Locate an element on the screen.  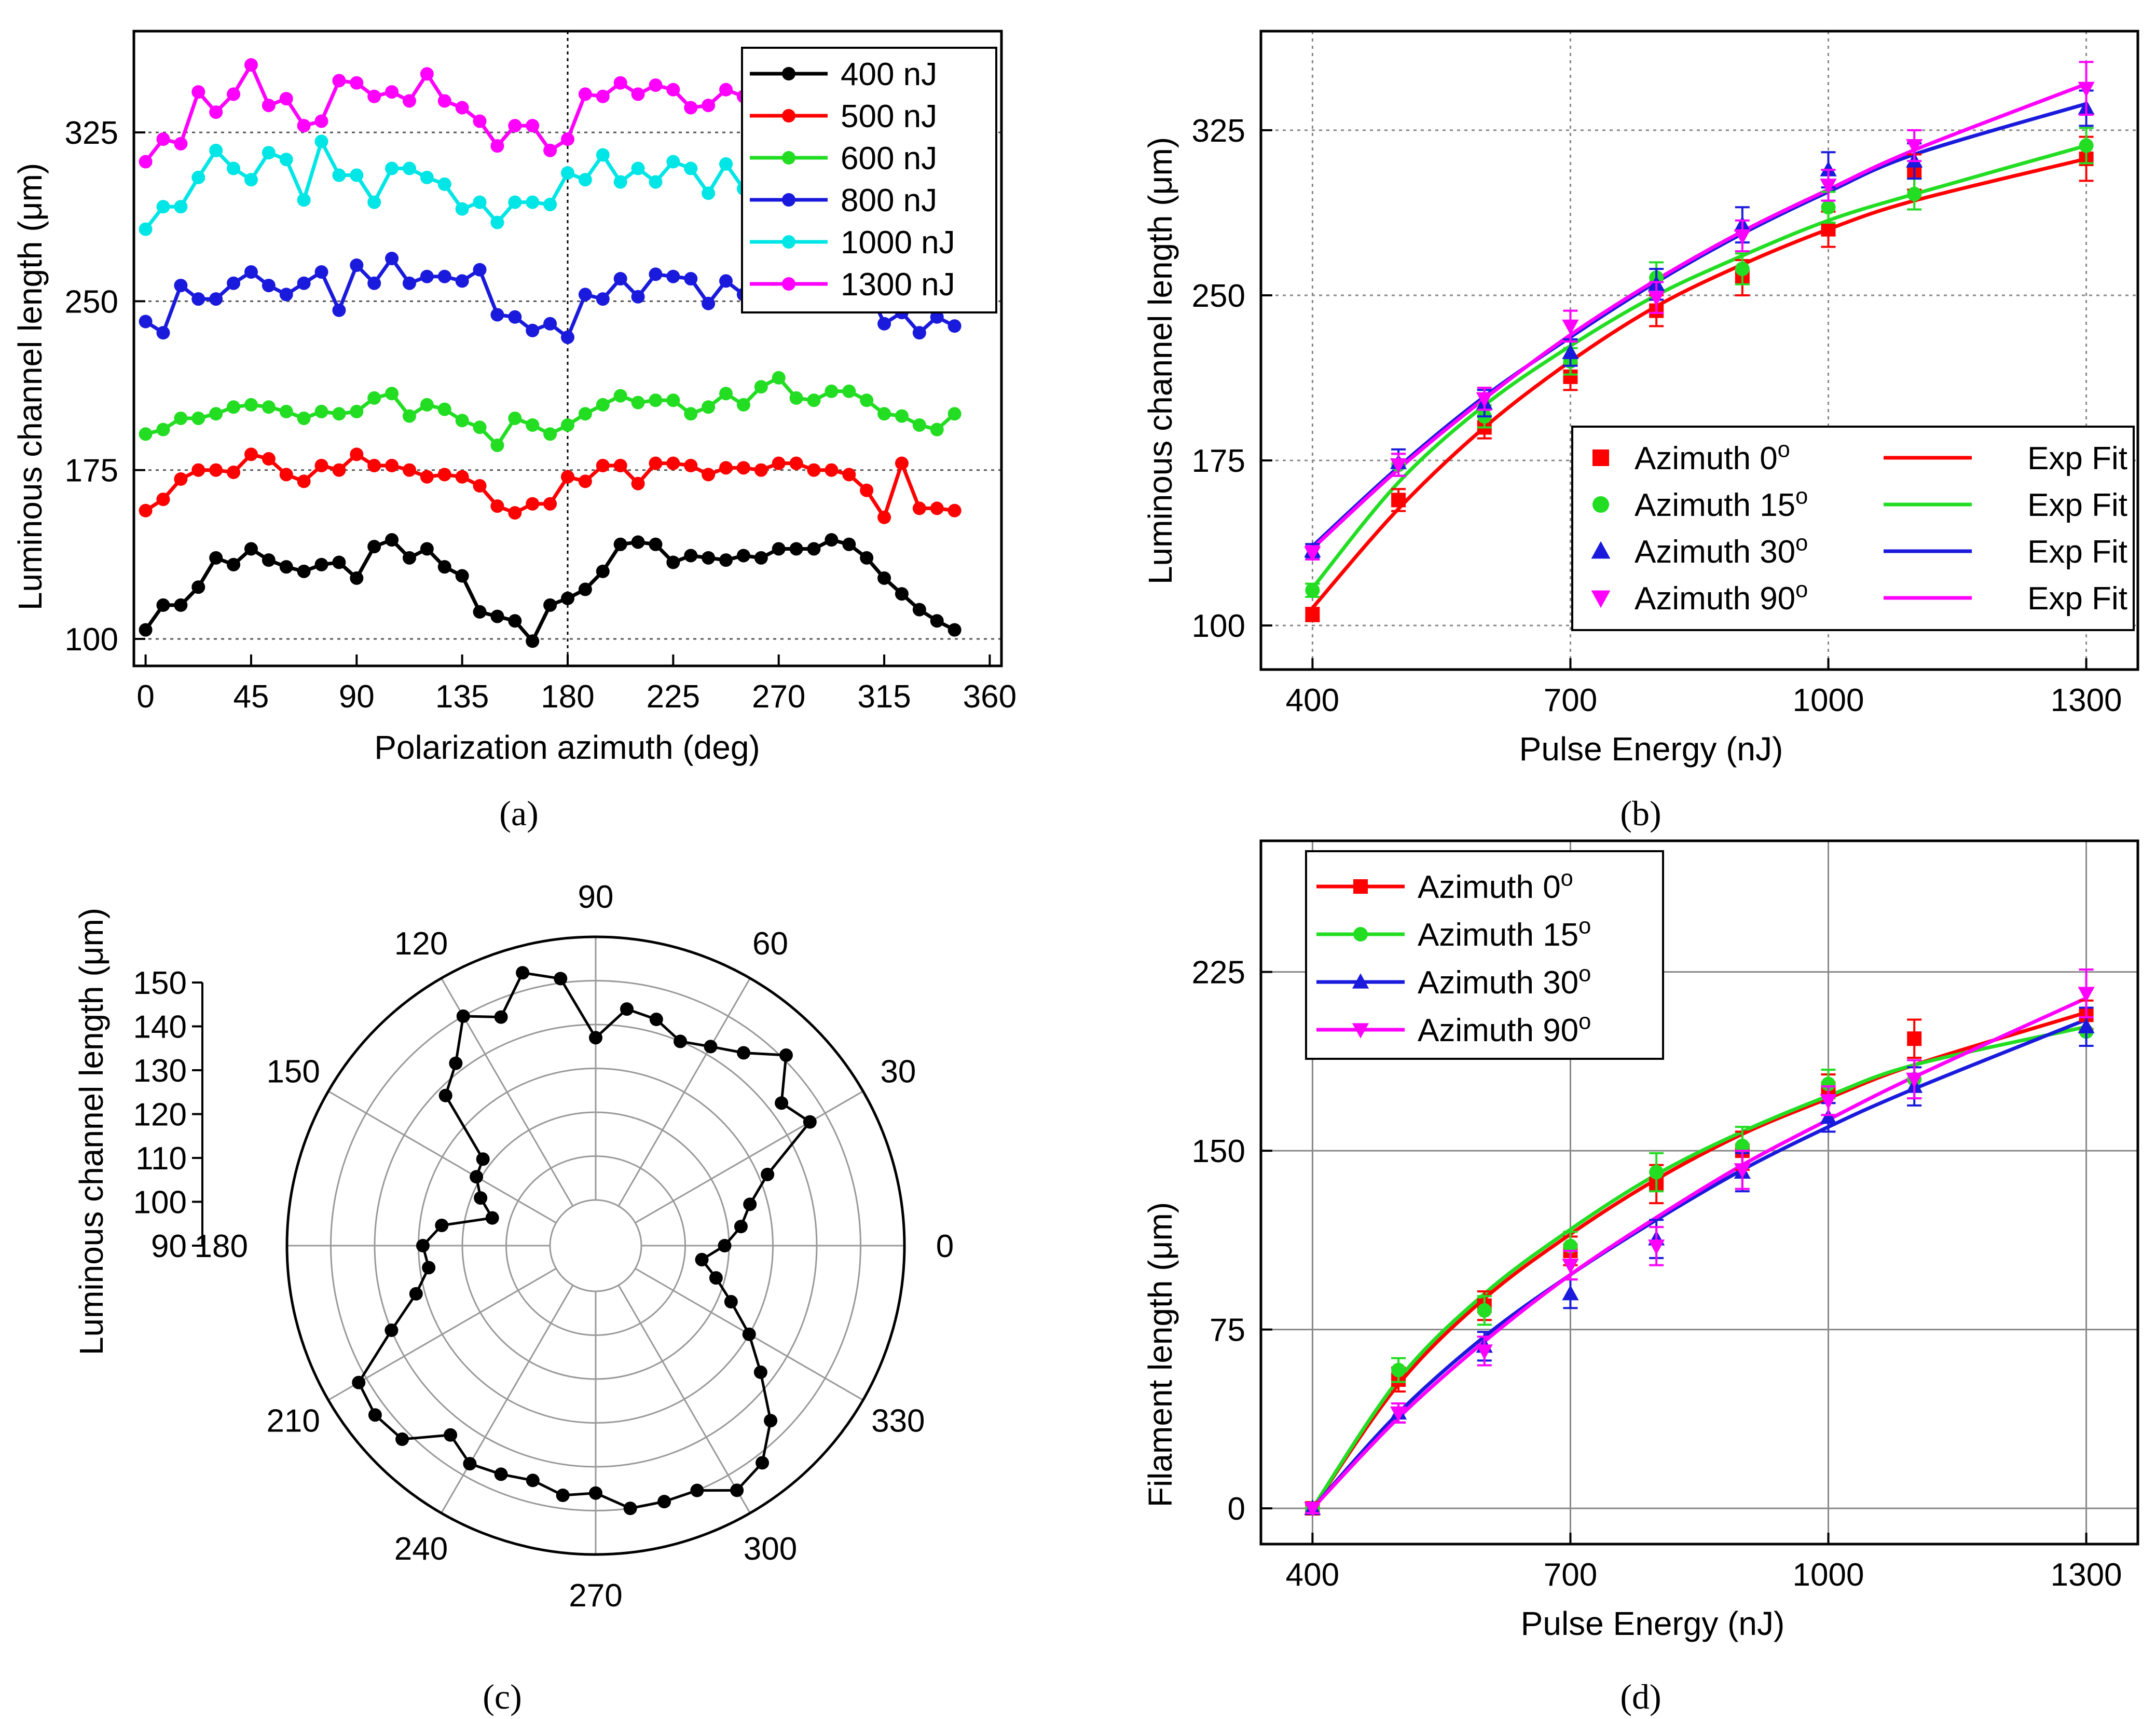
chart-b-xlabel: Pulse Energy (nJ) is located at coordinates (1651, 749).